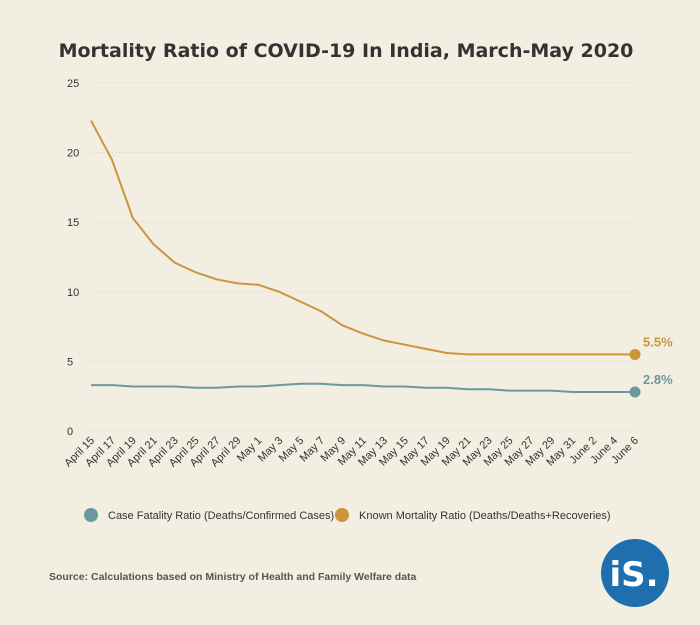  Describe the element at coordinates (658, 341) in the screenshot. I see `series-end-label-1: 5.5%` at that location.